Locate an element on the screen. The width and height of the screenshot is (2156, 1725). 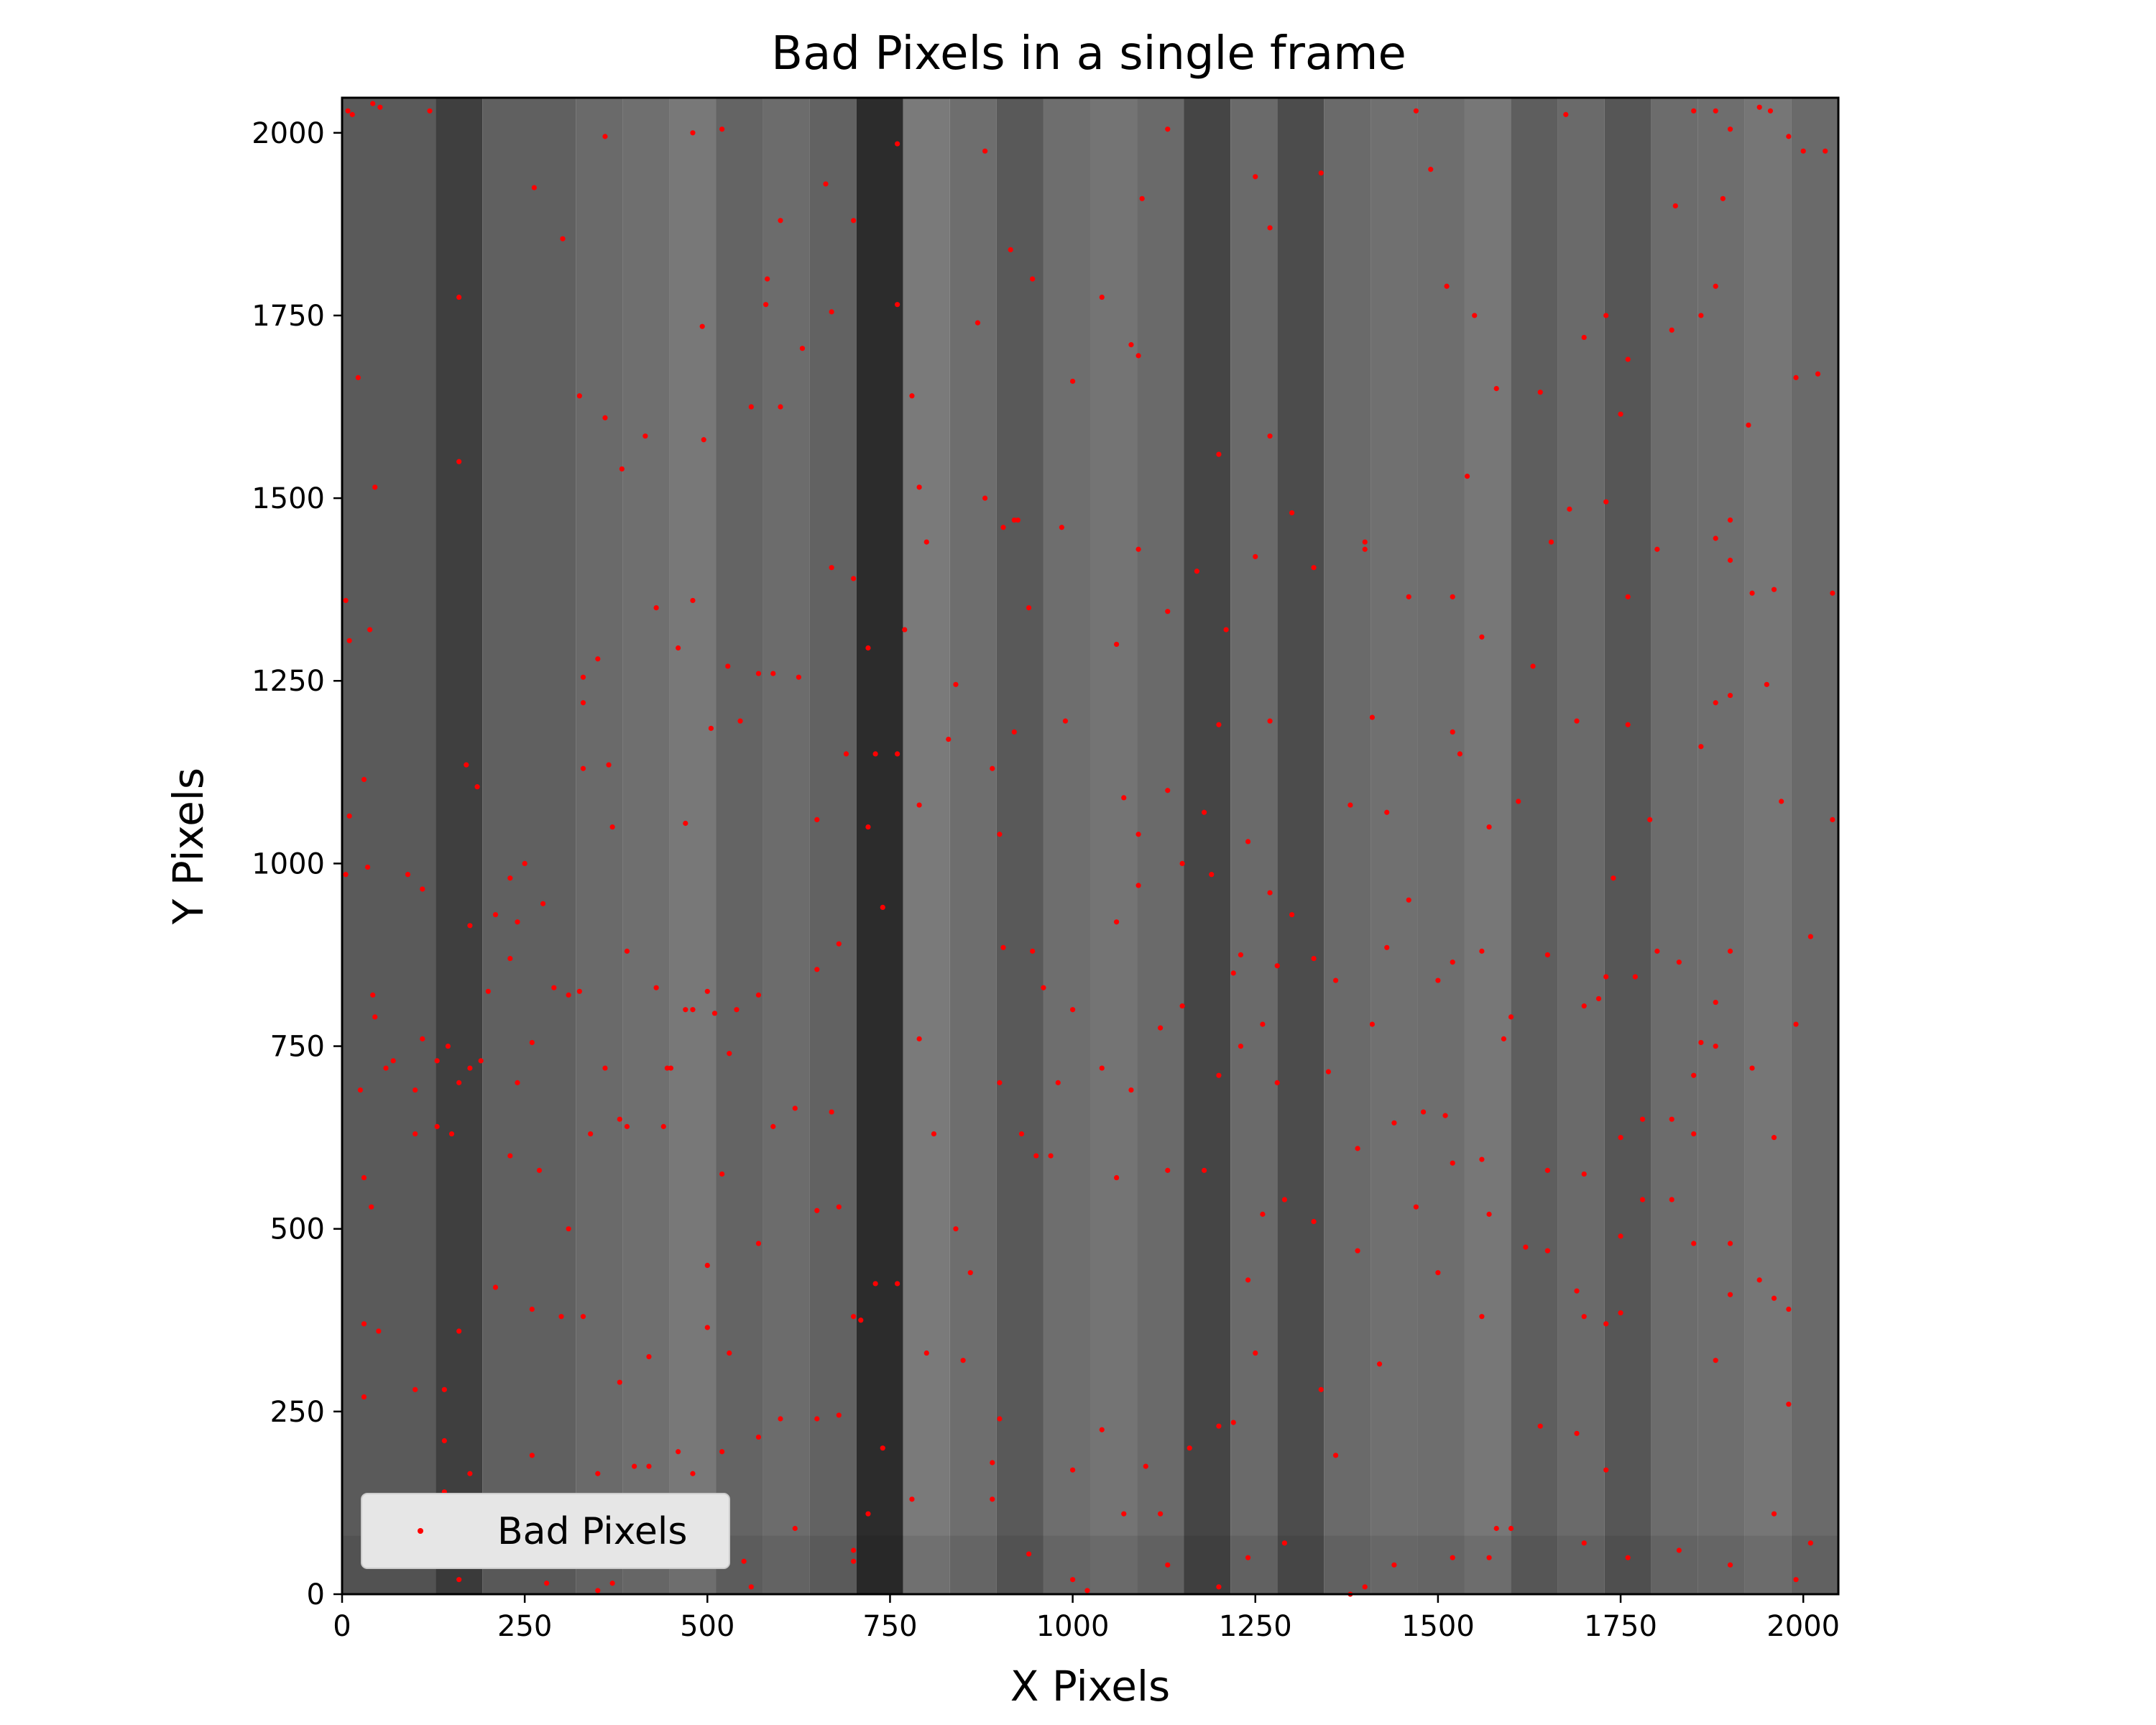
y-tick-label: 2000 is located at coordinates (288, 133).